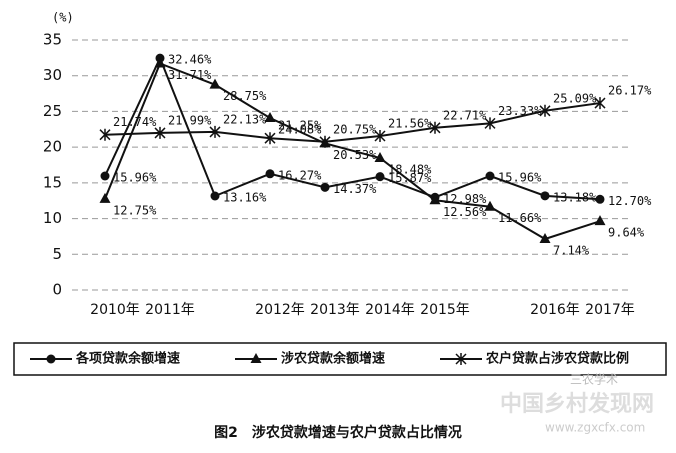 The image size is (676, 453). What do you see at coordinates (630, 91) in the screenshot?
I see `data-label: 26.17%` at bounding box center [630, 91].